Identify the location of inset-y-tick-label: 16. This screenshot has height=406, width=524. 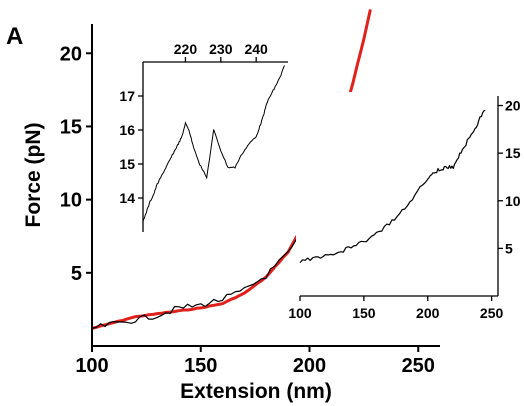
(127, 130).